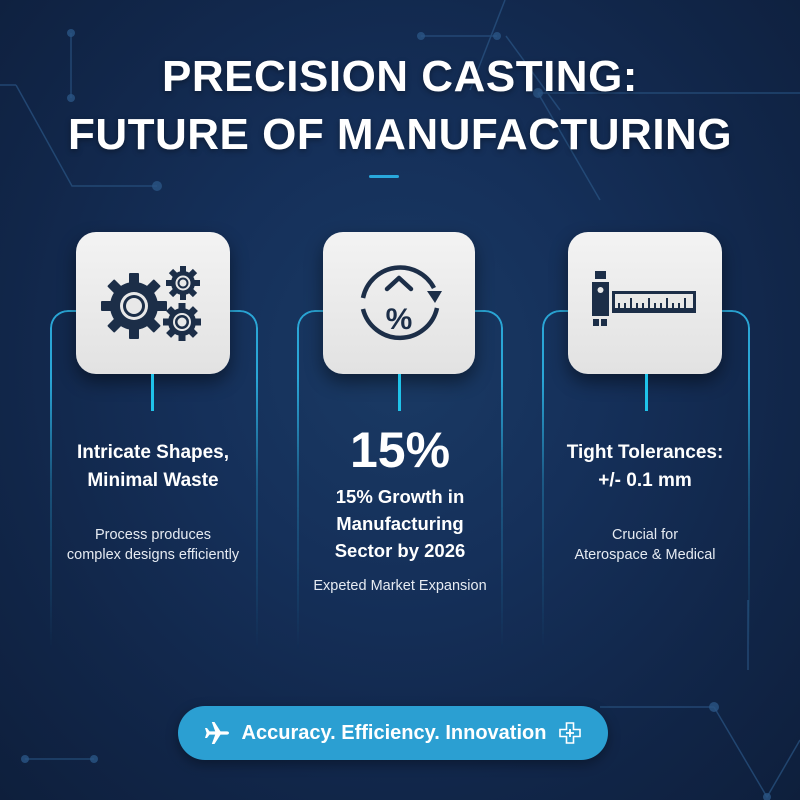  Describe the element at coordinates (645, 480) in the screenshot. I see `heading-line-2: +/- 0.1 mm` at that location.